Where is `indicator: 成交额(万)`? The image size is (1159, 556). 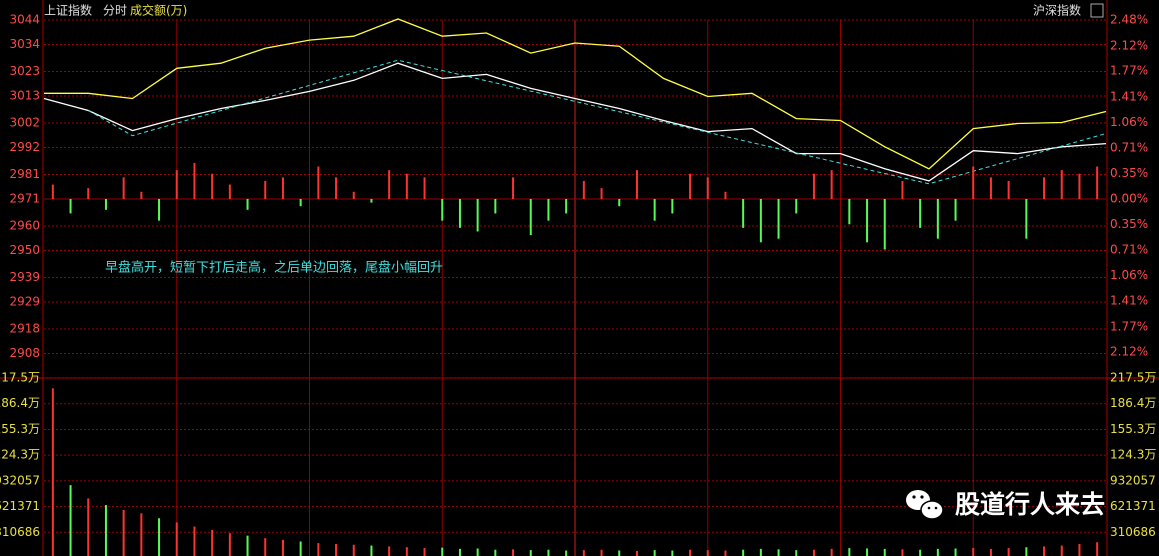 indicator: 成交额(万) is located at coordinates (158, 10).